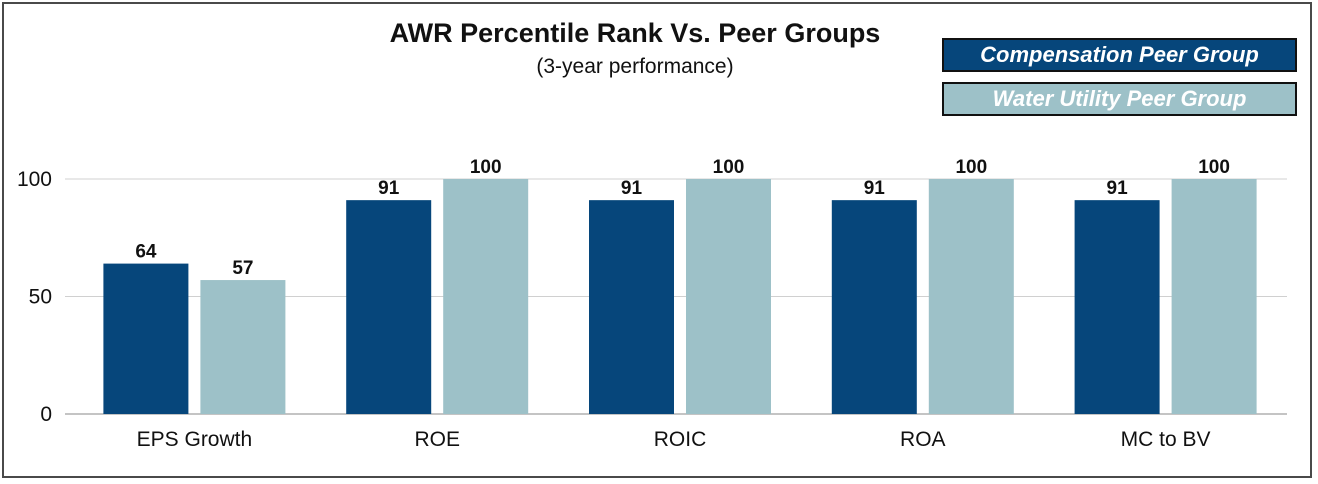  What do you see at coordinates (680, 439) in the screenshot?
I see `x-tick-label: ROIC` at bounding box center [680, 439].